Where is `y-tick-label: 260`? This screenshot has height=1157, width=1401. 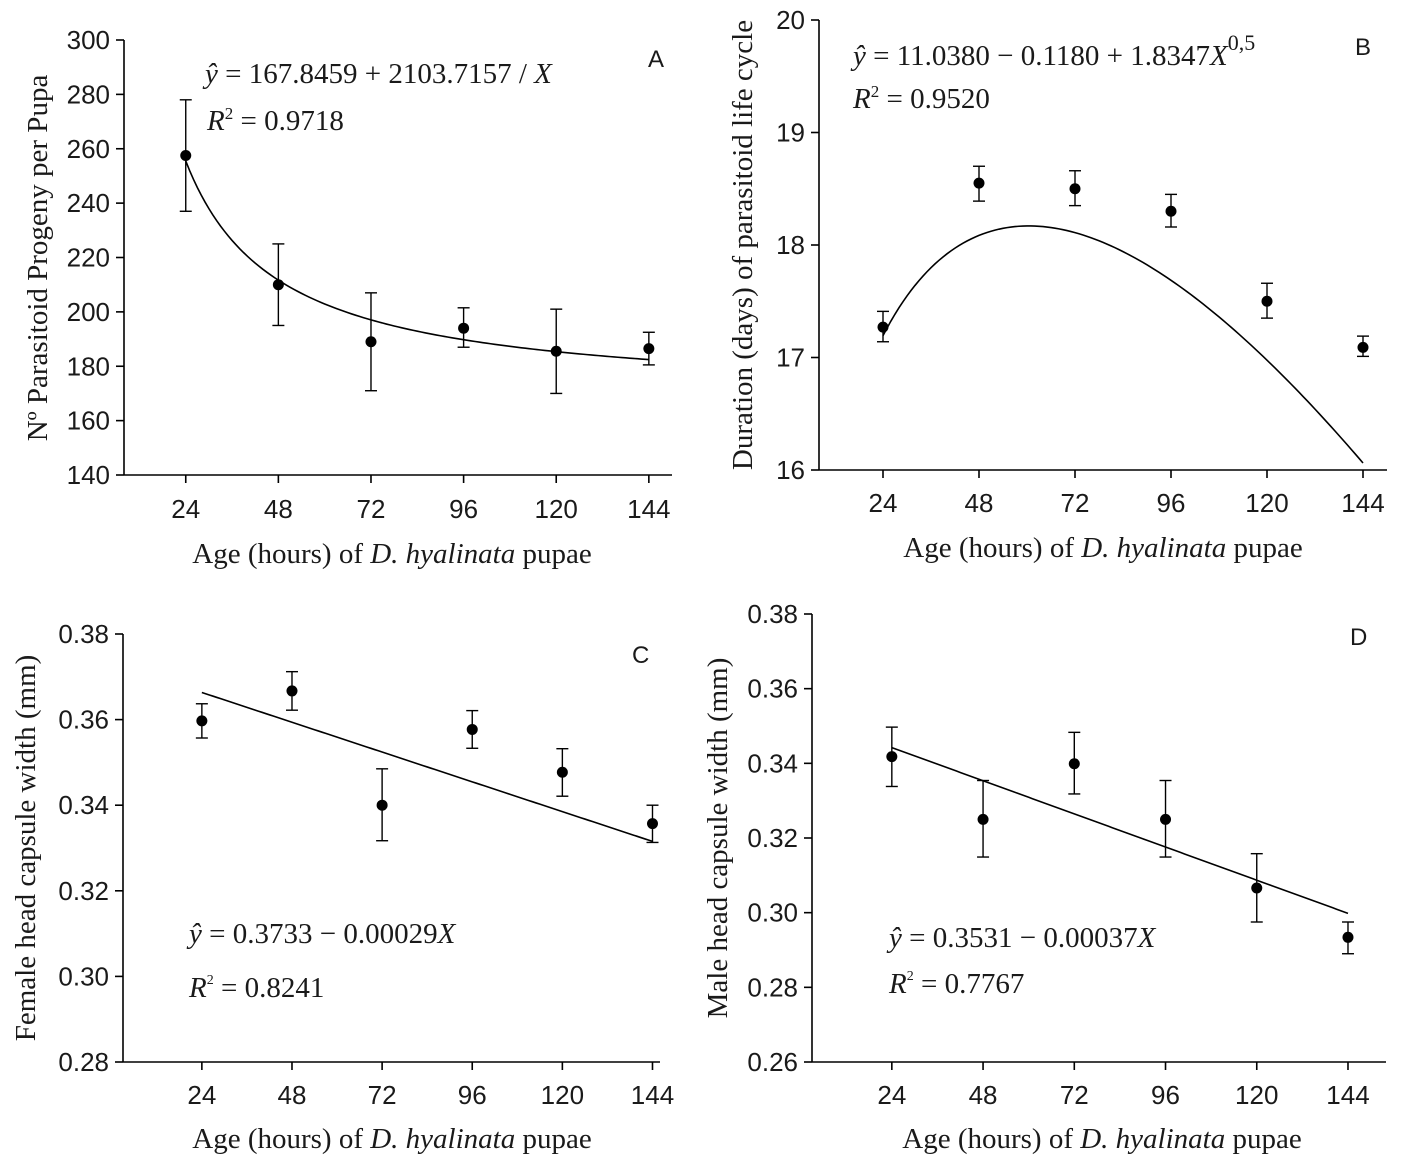
y-tick-label: 260 is located at coordinates (88, 149).